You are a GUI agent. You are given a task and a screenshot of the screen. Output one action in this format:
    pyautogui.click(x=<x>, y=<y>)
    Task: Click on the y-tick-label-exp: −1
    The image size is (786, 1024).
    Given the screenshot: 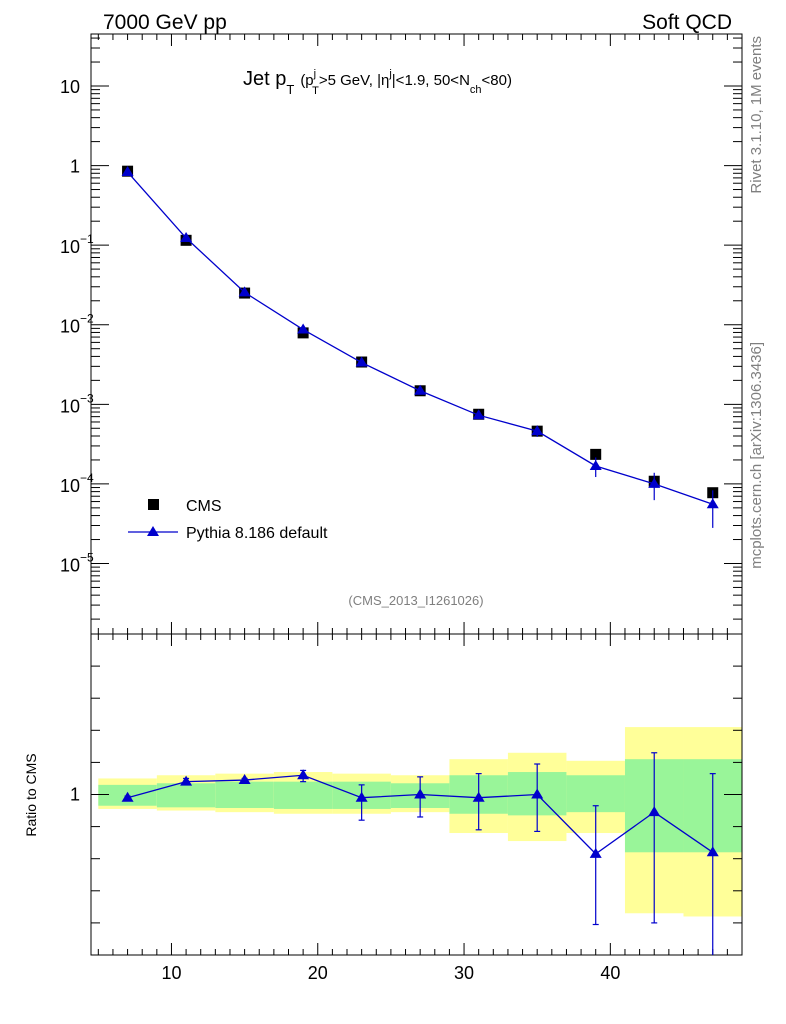 What is the action you would take?
    pyautogui.click(x=87, y=239)
    